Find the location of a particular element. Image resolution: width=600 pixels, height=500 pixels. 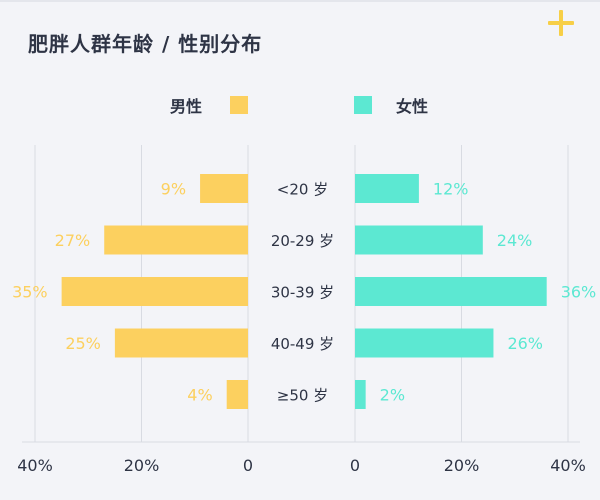

data-label-female: 26% is located at coordinates (525, 343).